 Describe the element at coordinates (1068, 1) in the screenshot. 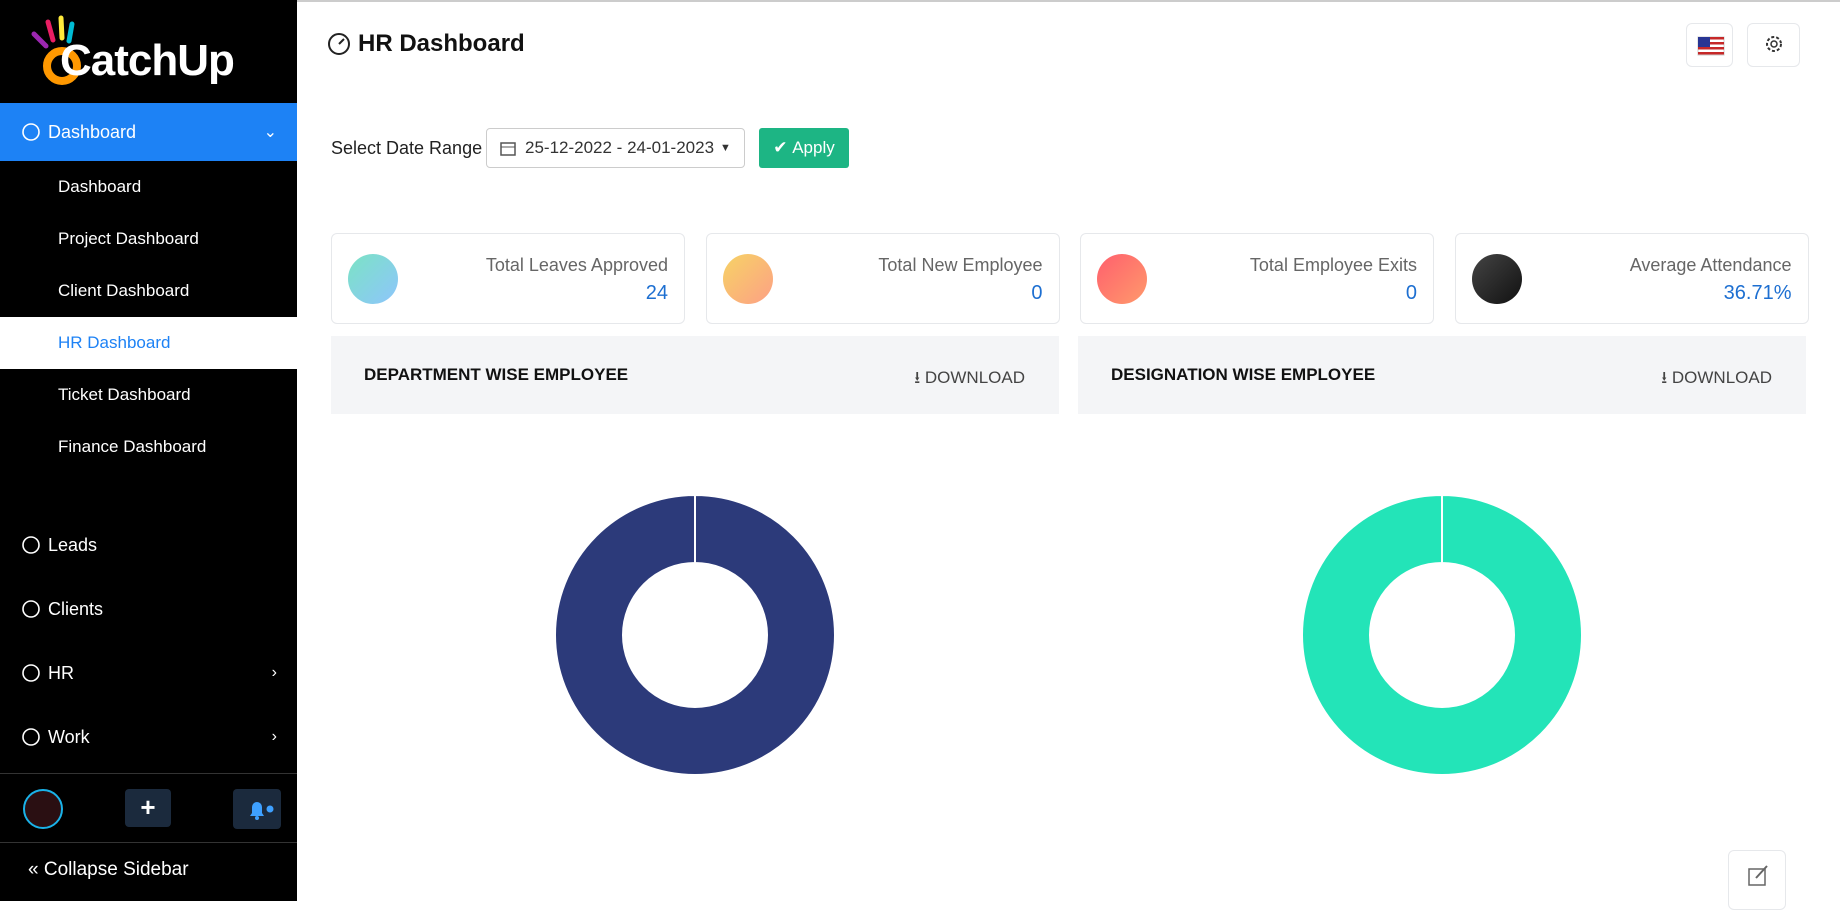

I see `top-border` at that location.